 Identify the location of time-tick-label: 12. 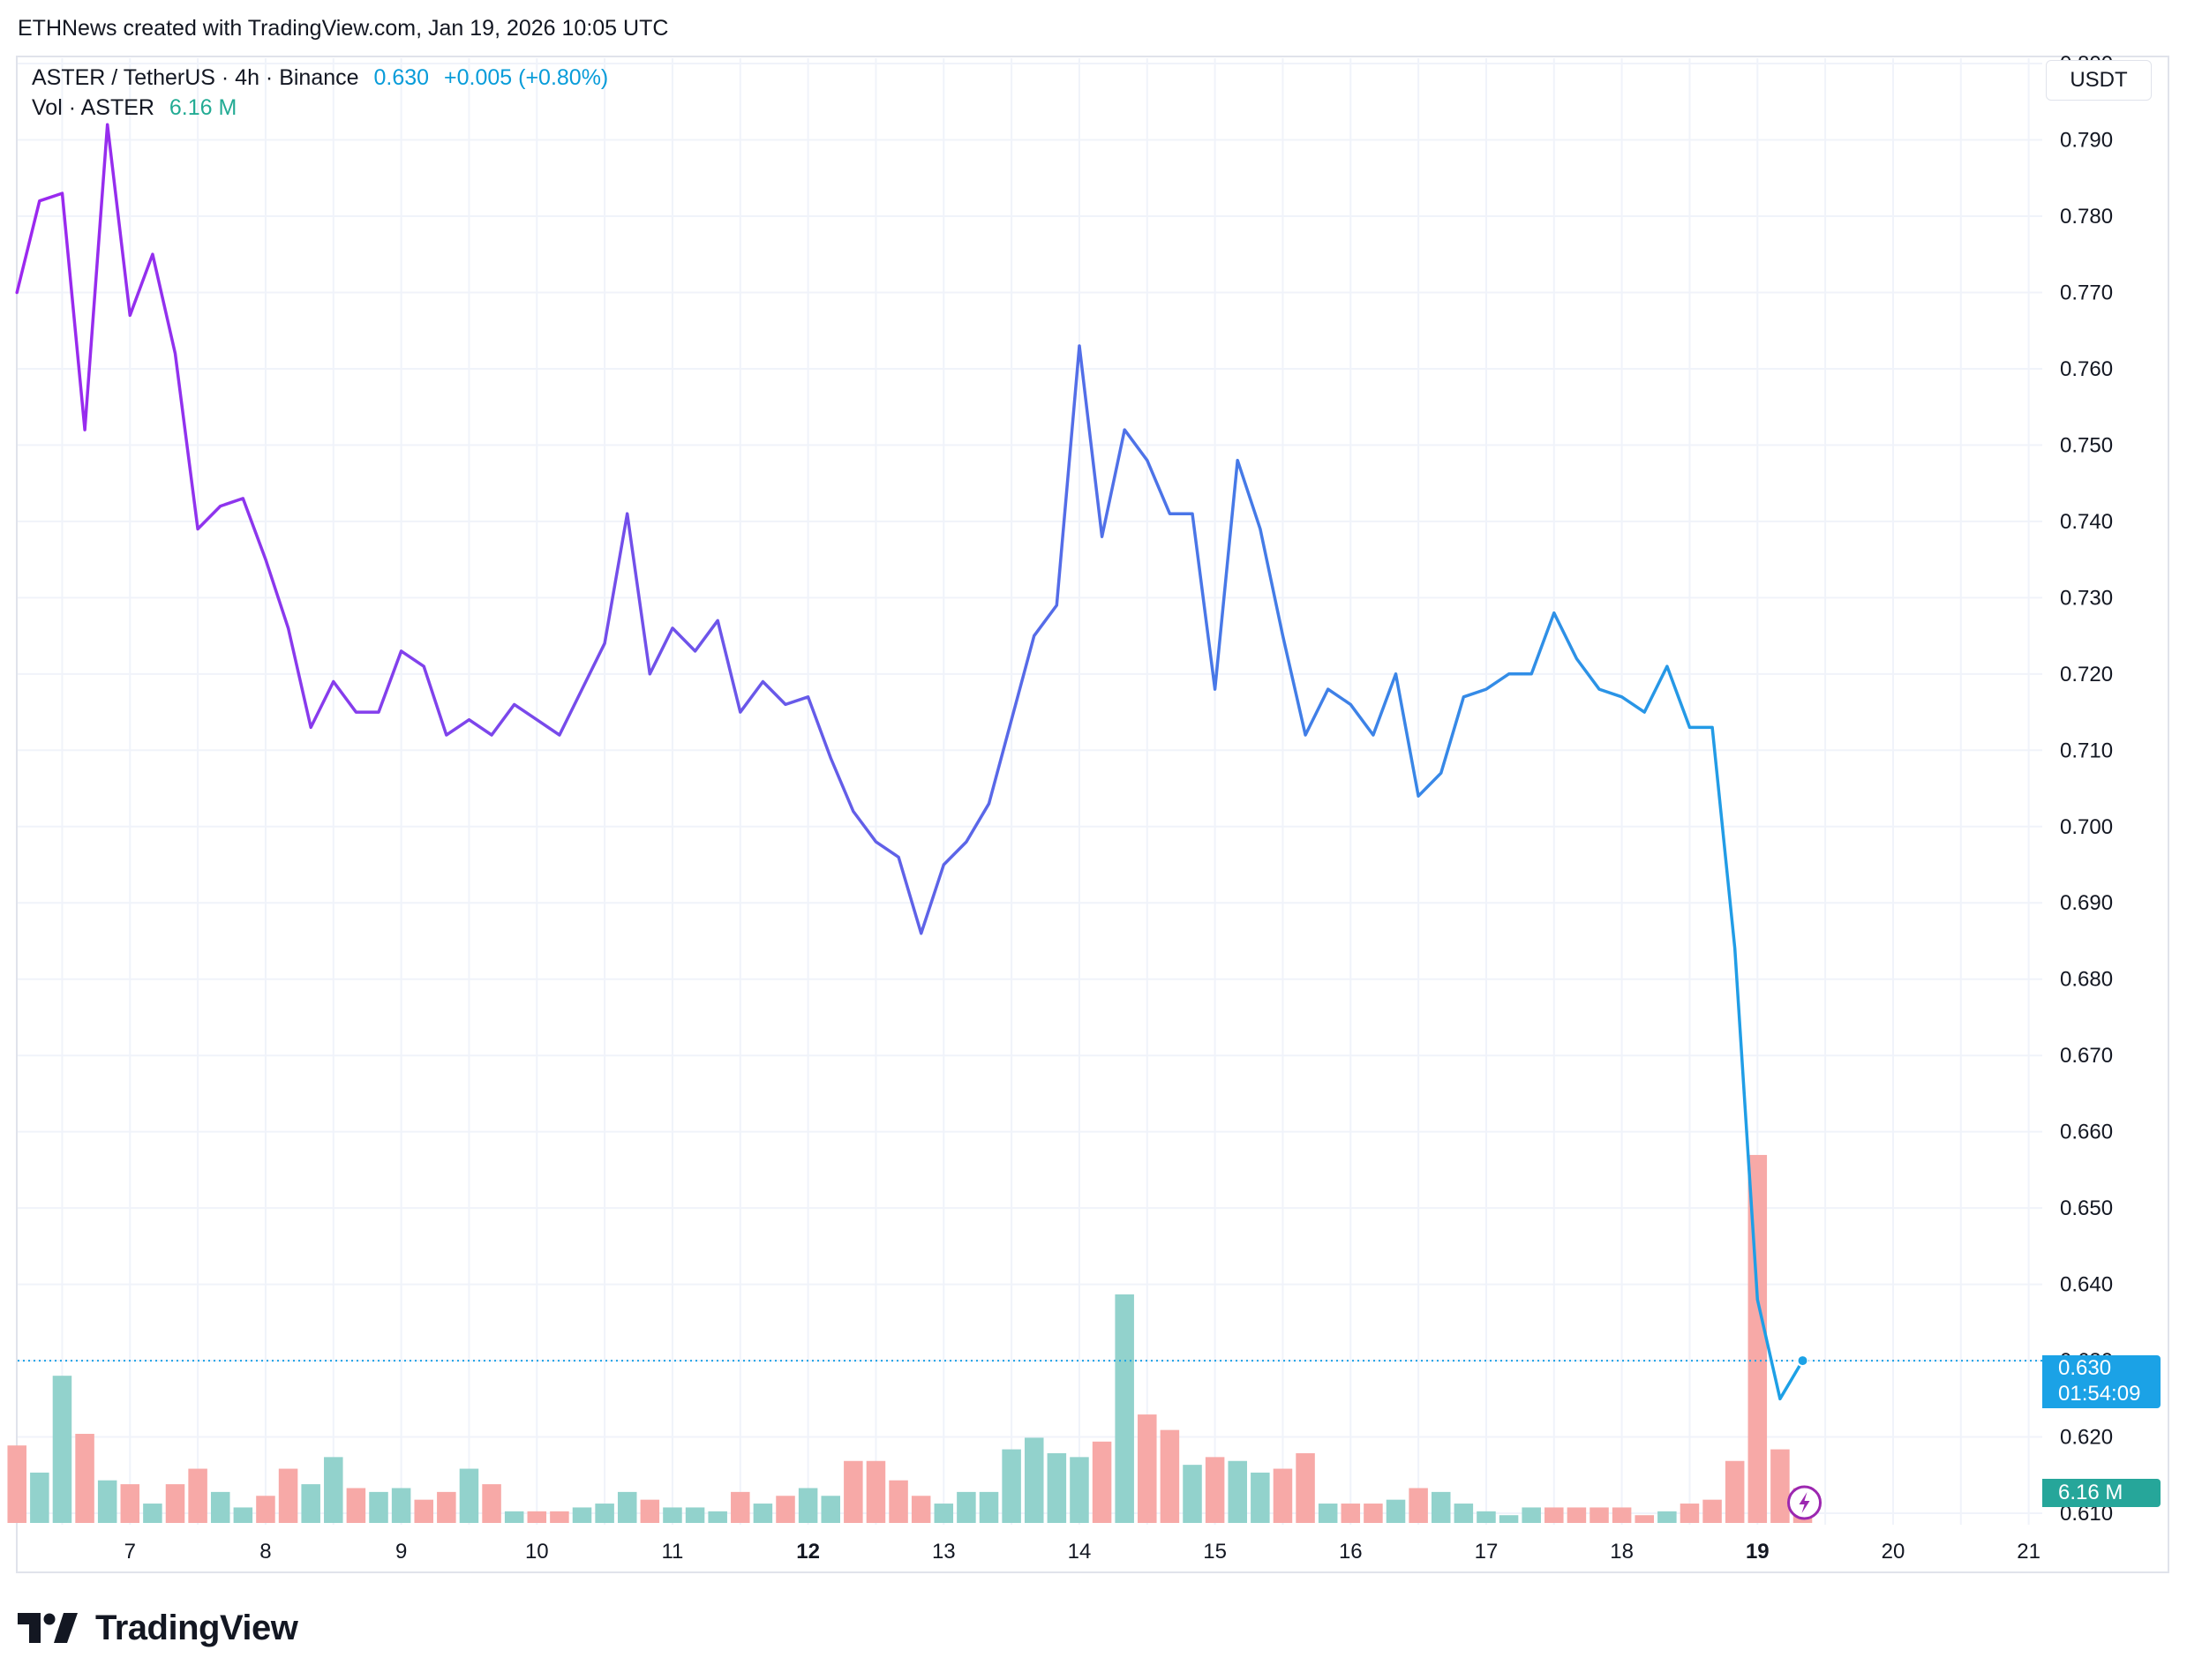
(808, 1552).